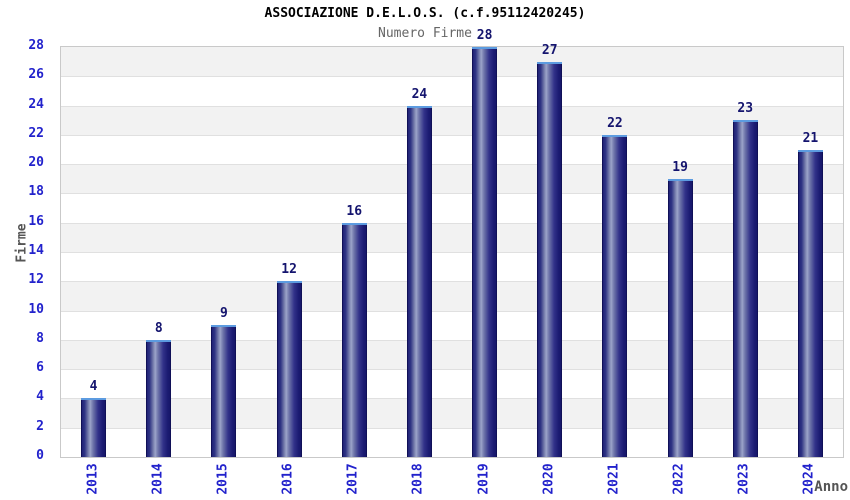 The width and height of the screenshot is (850, 500). What do you see at coordinates (679, 479) in the screenshot?
I see `x-tick-label: 2022` at bounding box center [679, 479].